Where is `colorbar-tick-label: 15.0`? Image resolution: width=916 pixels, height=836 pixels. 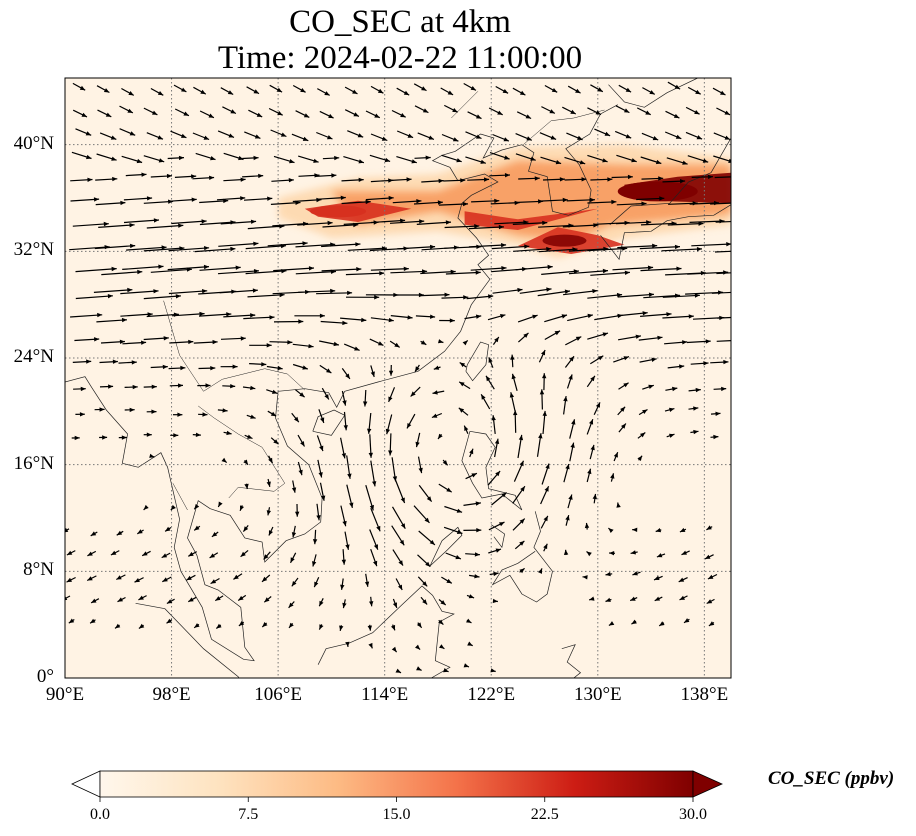 colorbar-tick-label: 15.0 is located at coordinates (396, 814).